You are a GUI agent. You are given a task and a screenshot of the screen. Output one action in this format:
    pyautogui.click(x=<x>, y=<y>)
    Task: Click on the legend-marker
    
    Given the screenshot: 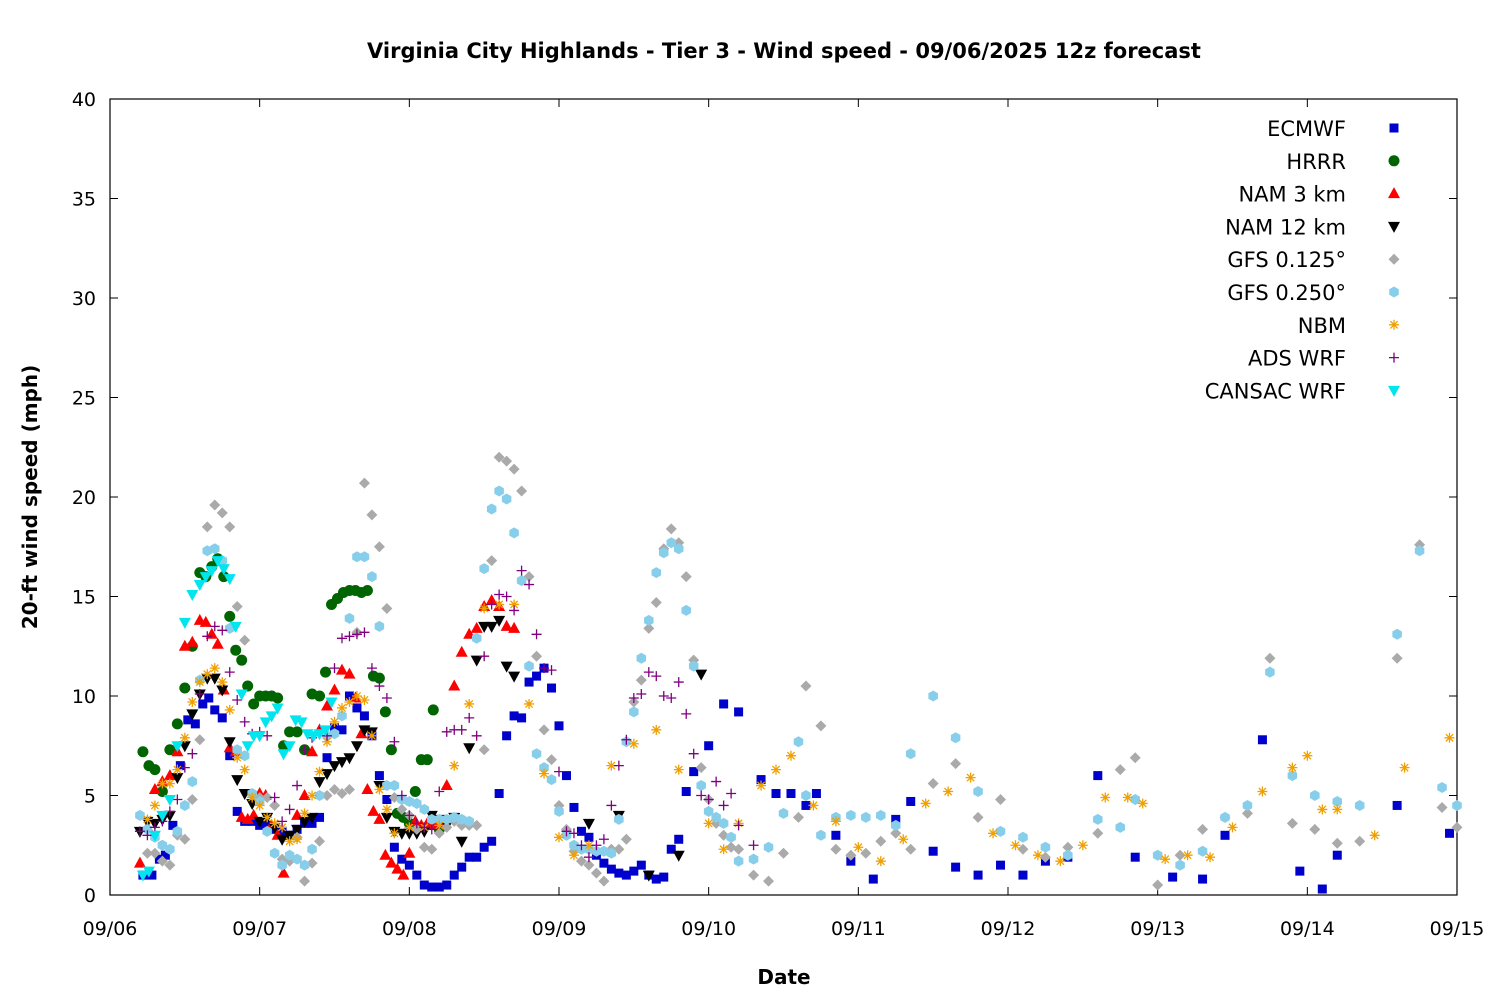 What is the action you would take?
    pyautogui.click(x=1394, y=161)
    